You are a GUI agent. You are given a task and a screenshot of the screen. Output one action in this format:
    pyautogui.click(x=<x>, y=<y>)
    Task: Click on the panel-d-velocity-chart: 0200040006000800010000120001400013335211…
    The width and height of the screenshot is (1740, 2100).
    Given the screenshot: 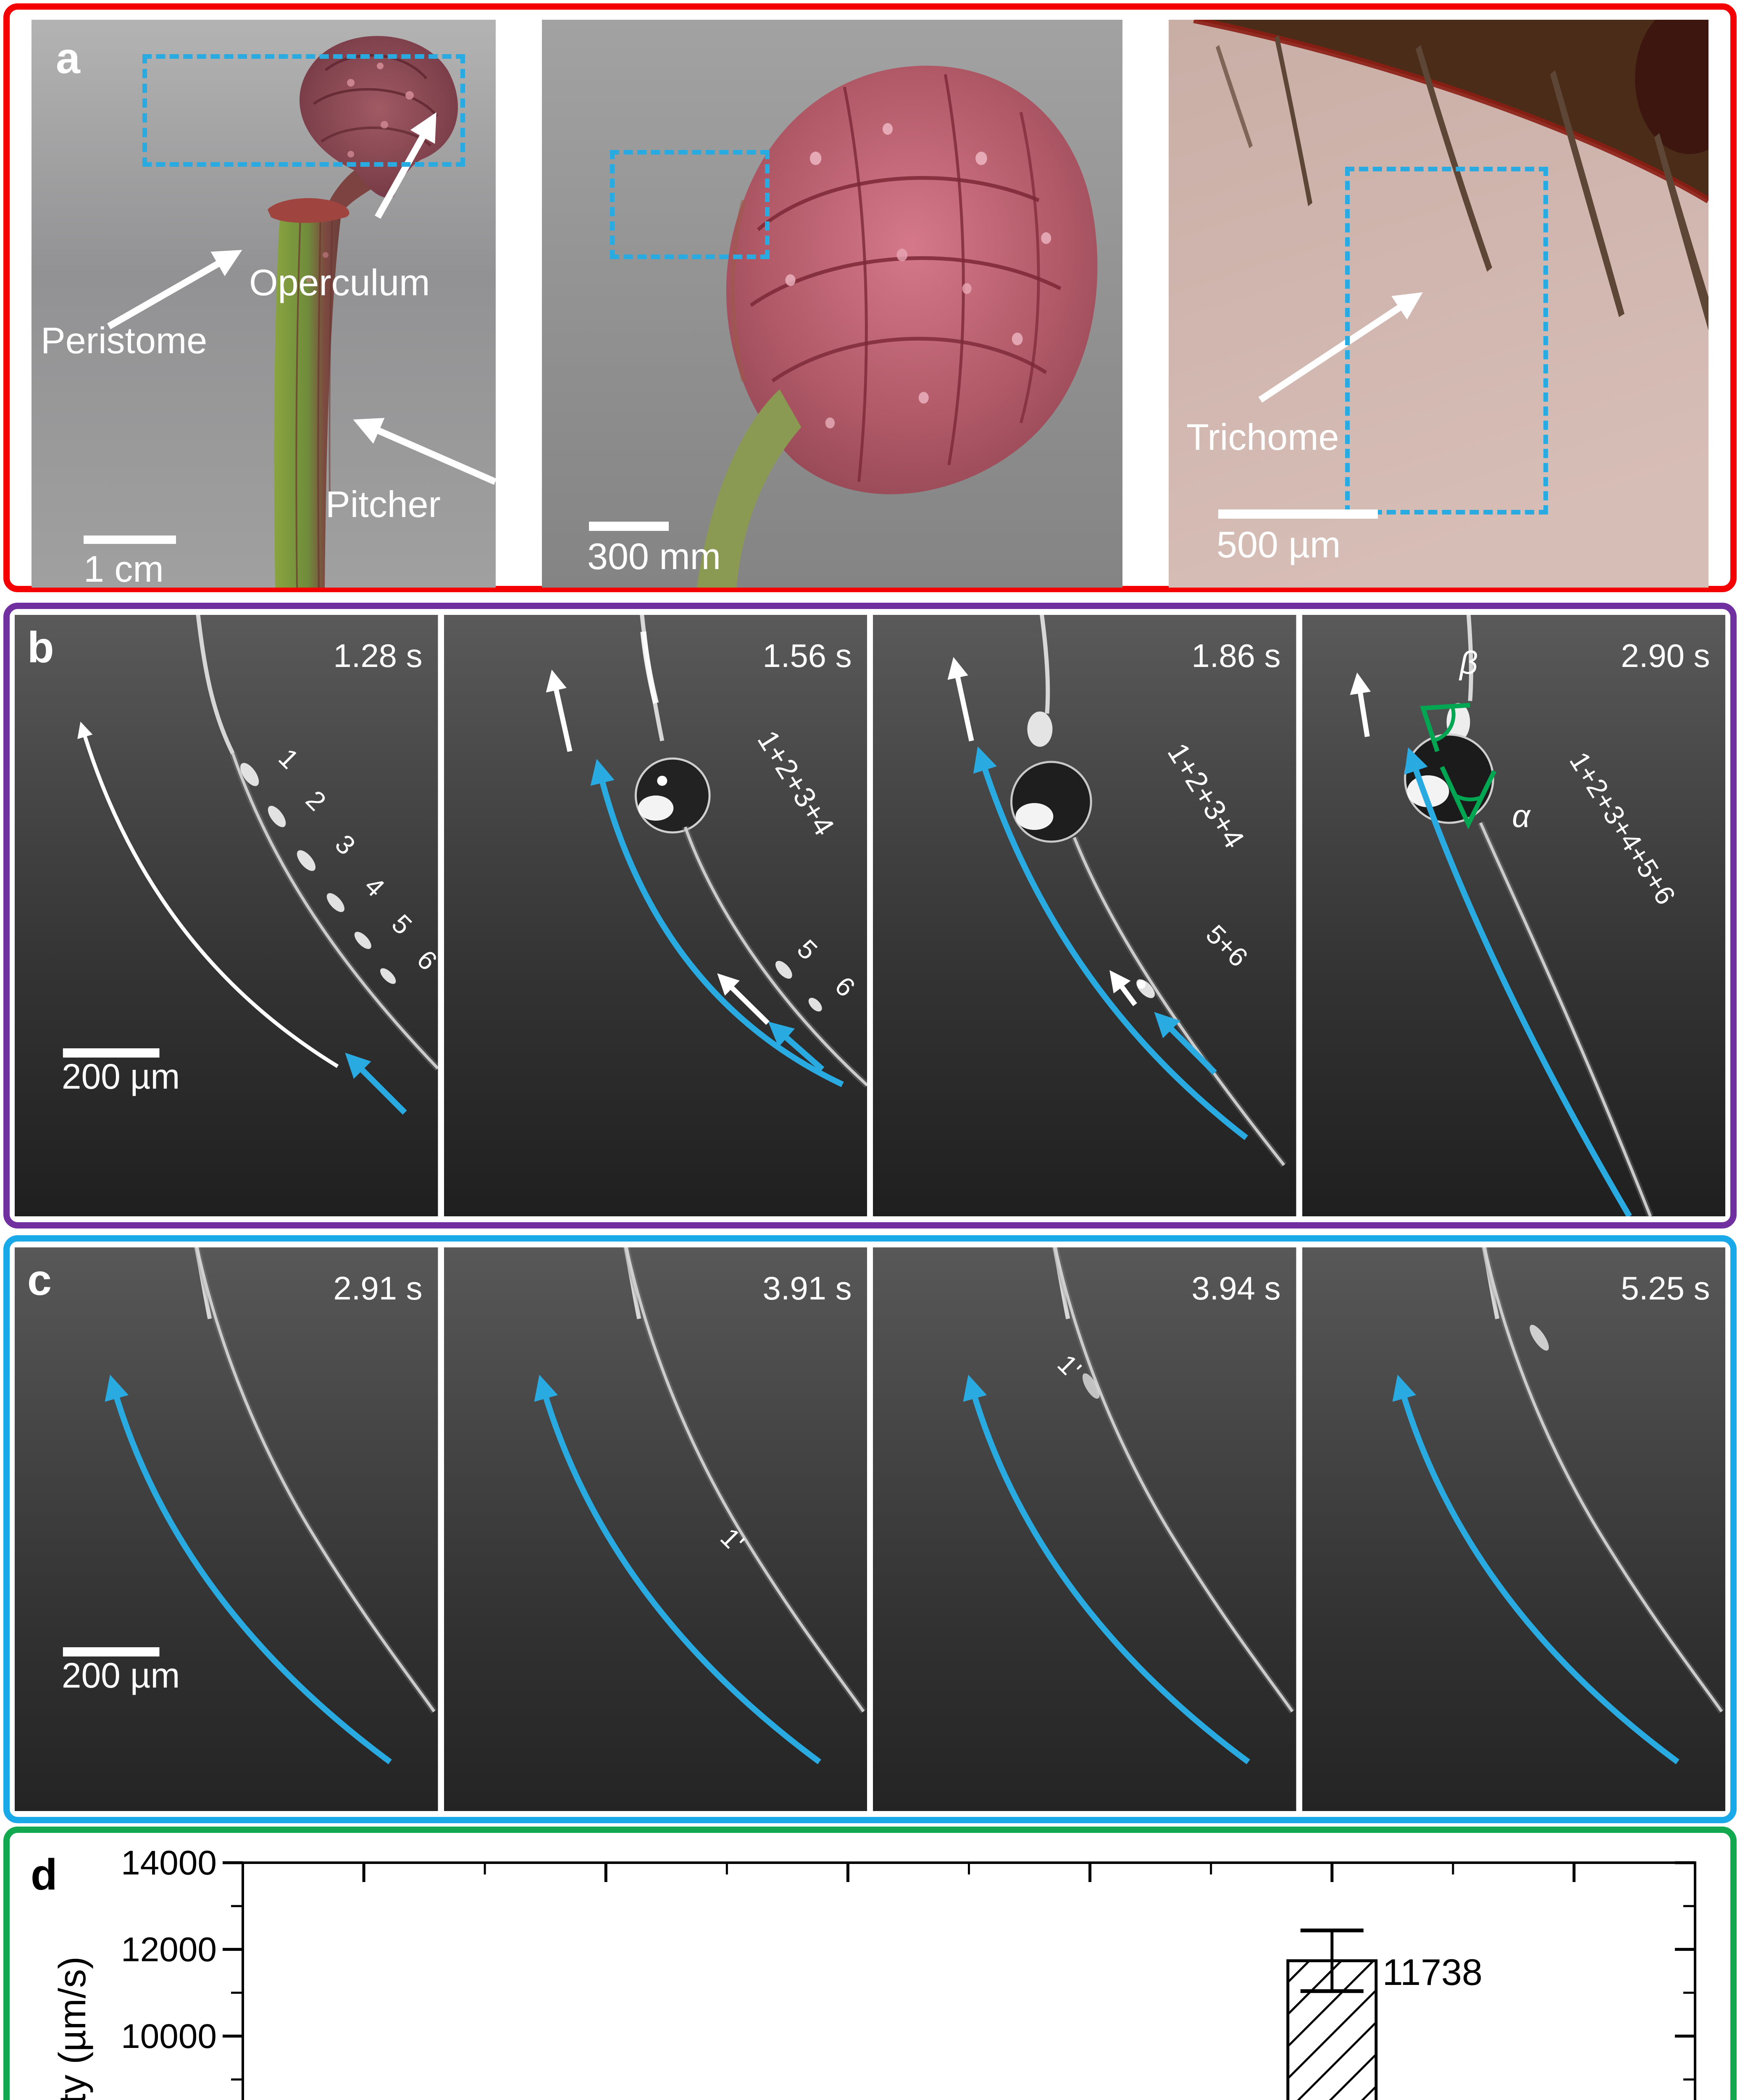 What is the action you would take?
    pyautogui.click(x=870, y=1963)
    